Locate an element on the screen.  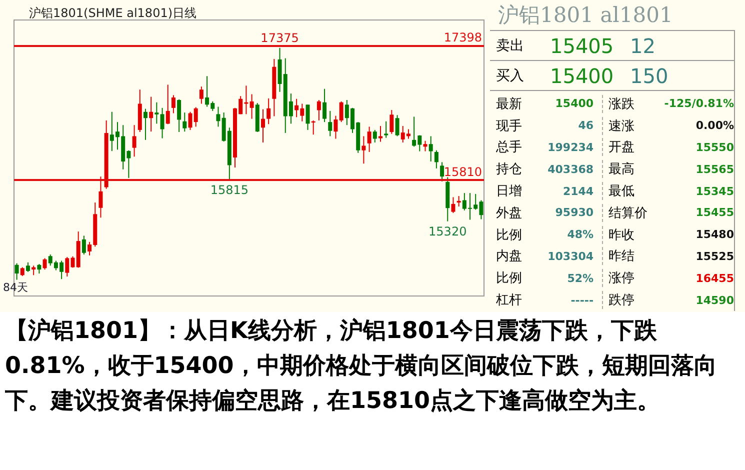
annotation: 17375 is located at coordinates (279, 37).